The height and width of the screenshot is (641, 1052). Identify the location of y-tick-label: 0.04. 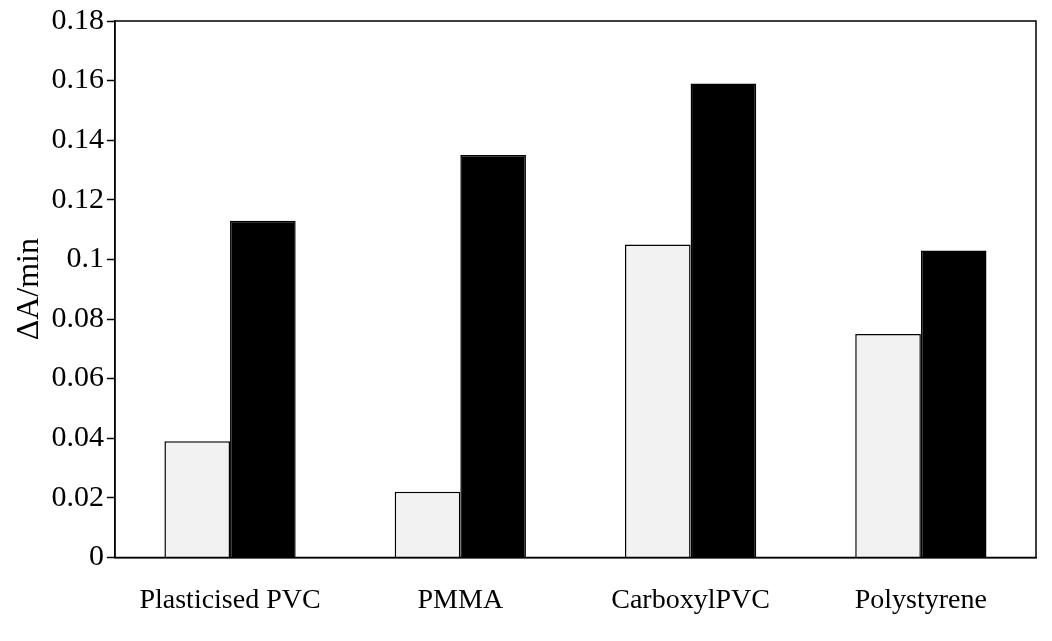
(77, 436).